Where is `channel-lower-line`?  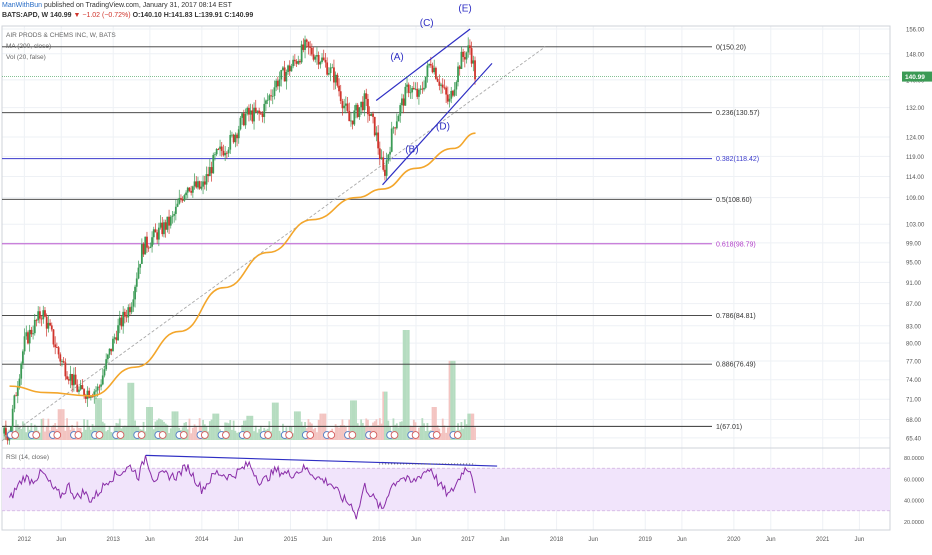 channel-lower-line is located at coordinates (437, 124).